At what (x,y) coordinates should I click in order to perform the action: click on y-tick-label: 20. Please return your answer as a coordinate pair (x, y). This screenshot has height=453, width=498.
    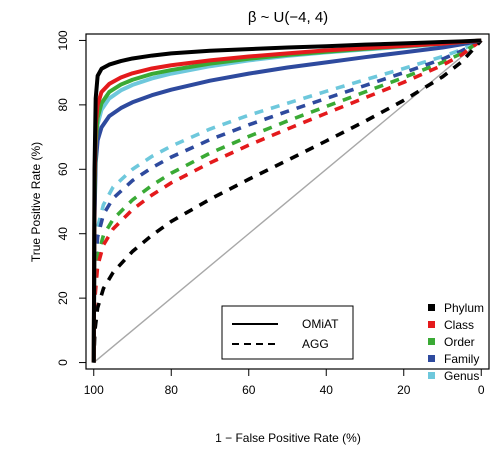
    Looking at the image, I should click on (63, 298).